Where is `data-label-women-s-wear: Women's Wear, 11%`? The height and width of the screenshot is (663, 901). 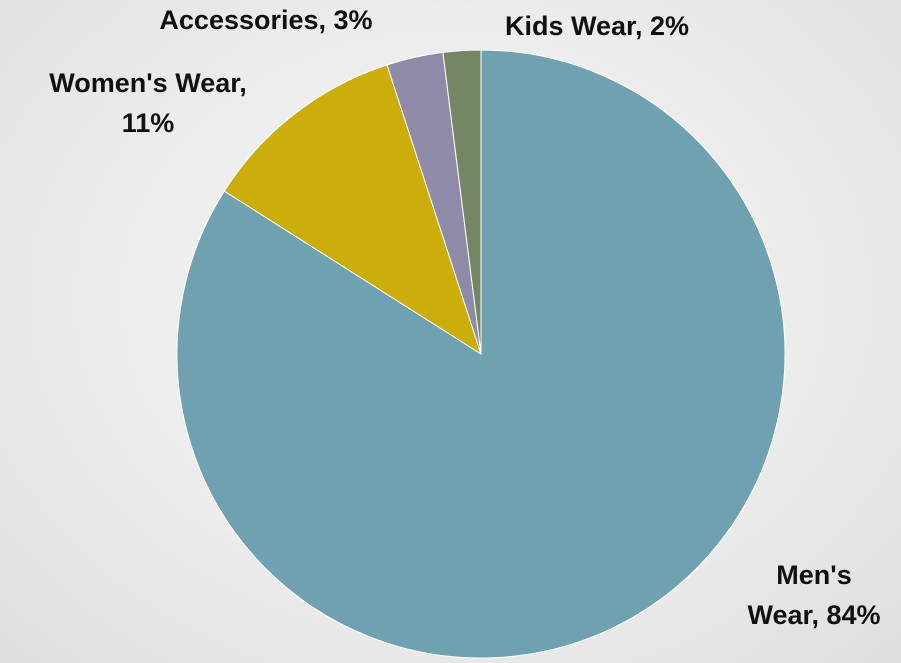
data-label-women-s-wear: Women's Wear, 11% is located at coordinates (148, 103).